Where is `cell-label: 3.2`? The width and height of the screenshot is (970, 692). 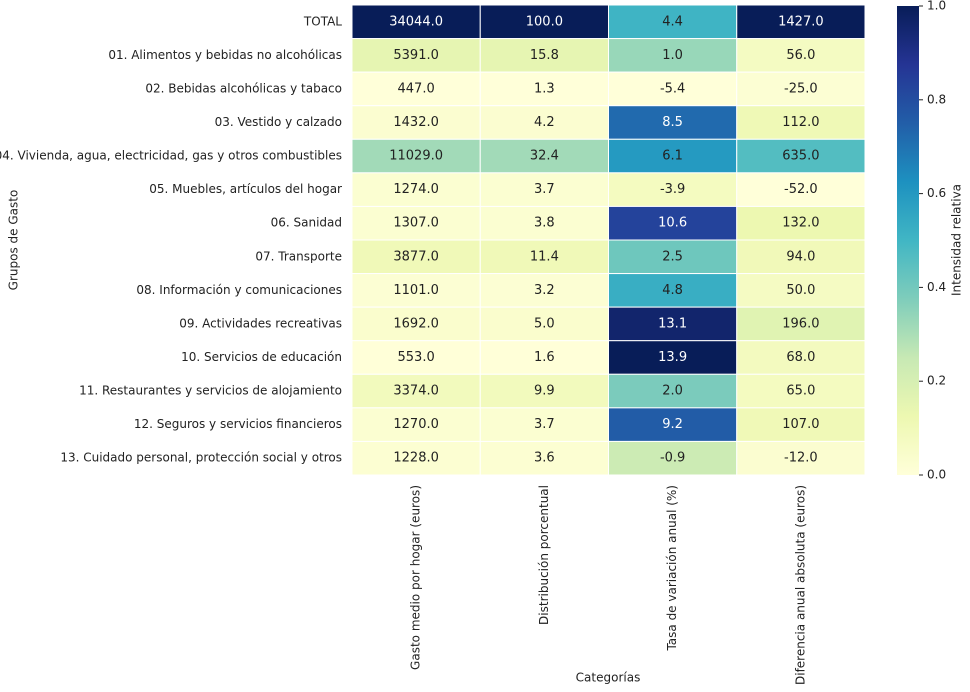
cell-label: 3.2 is located at coordinates (544, 290).